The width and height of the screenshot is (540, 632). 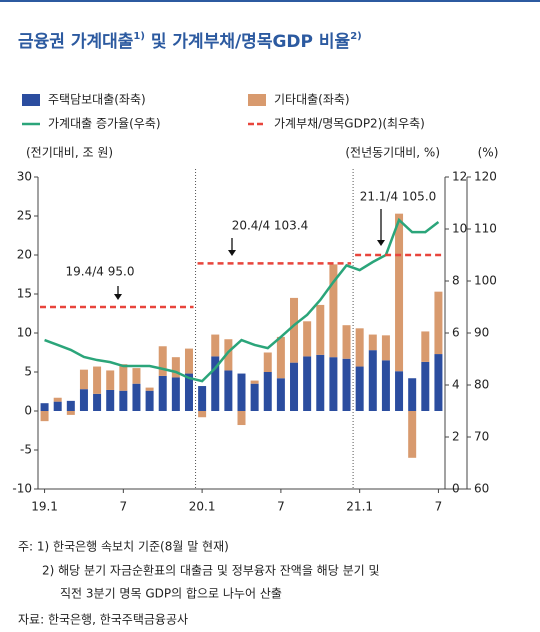 What do you see at coordinates (123, 546) in the screenshot?
I see `note: 주: 1) 한국은행 속보치 기준(8월 말 현재)` at bounding box center [123, 546].